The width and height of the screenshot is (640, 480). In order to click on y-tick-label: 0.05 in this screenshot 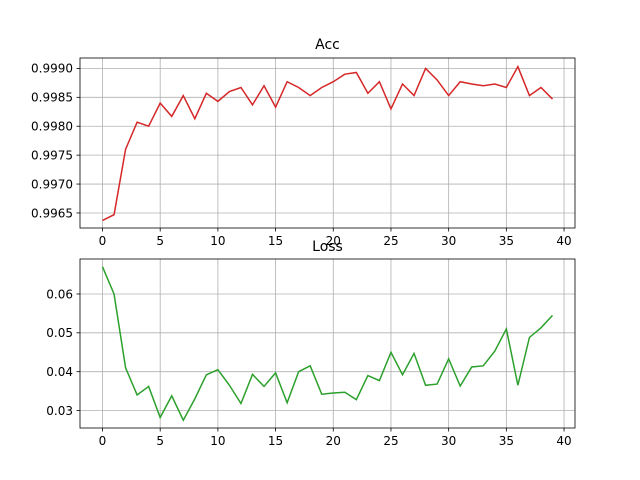, I will do `click(59, 333)`.